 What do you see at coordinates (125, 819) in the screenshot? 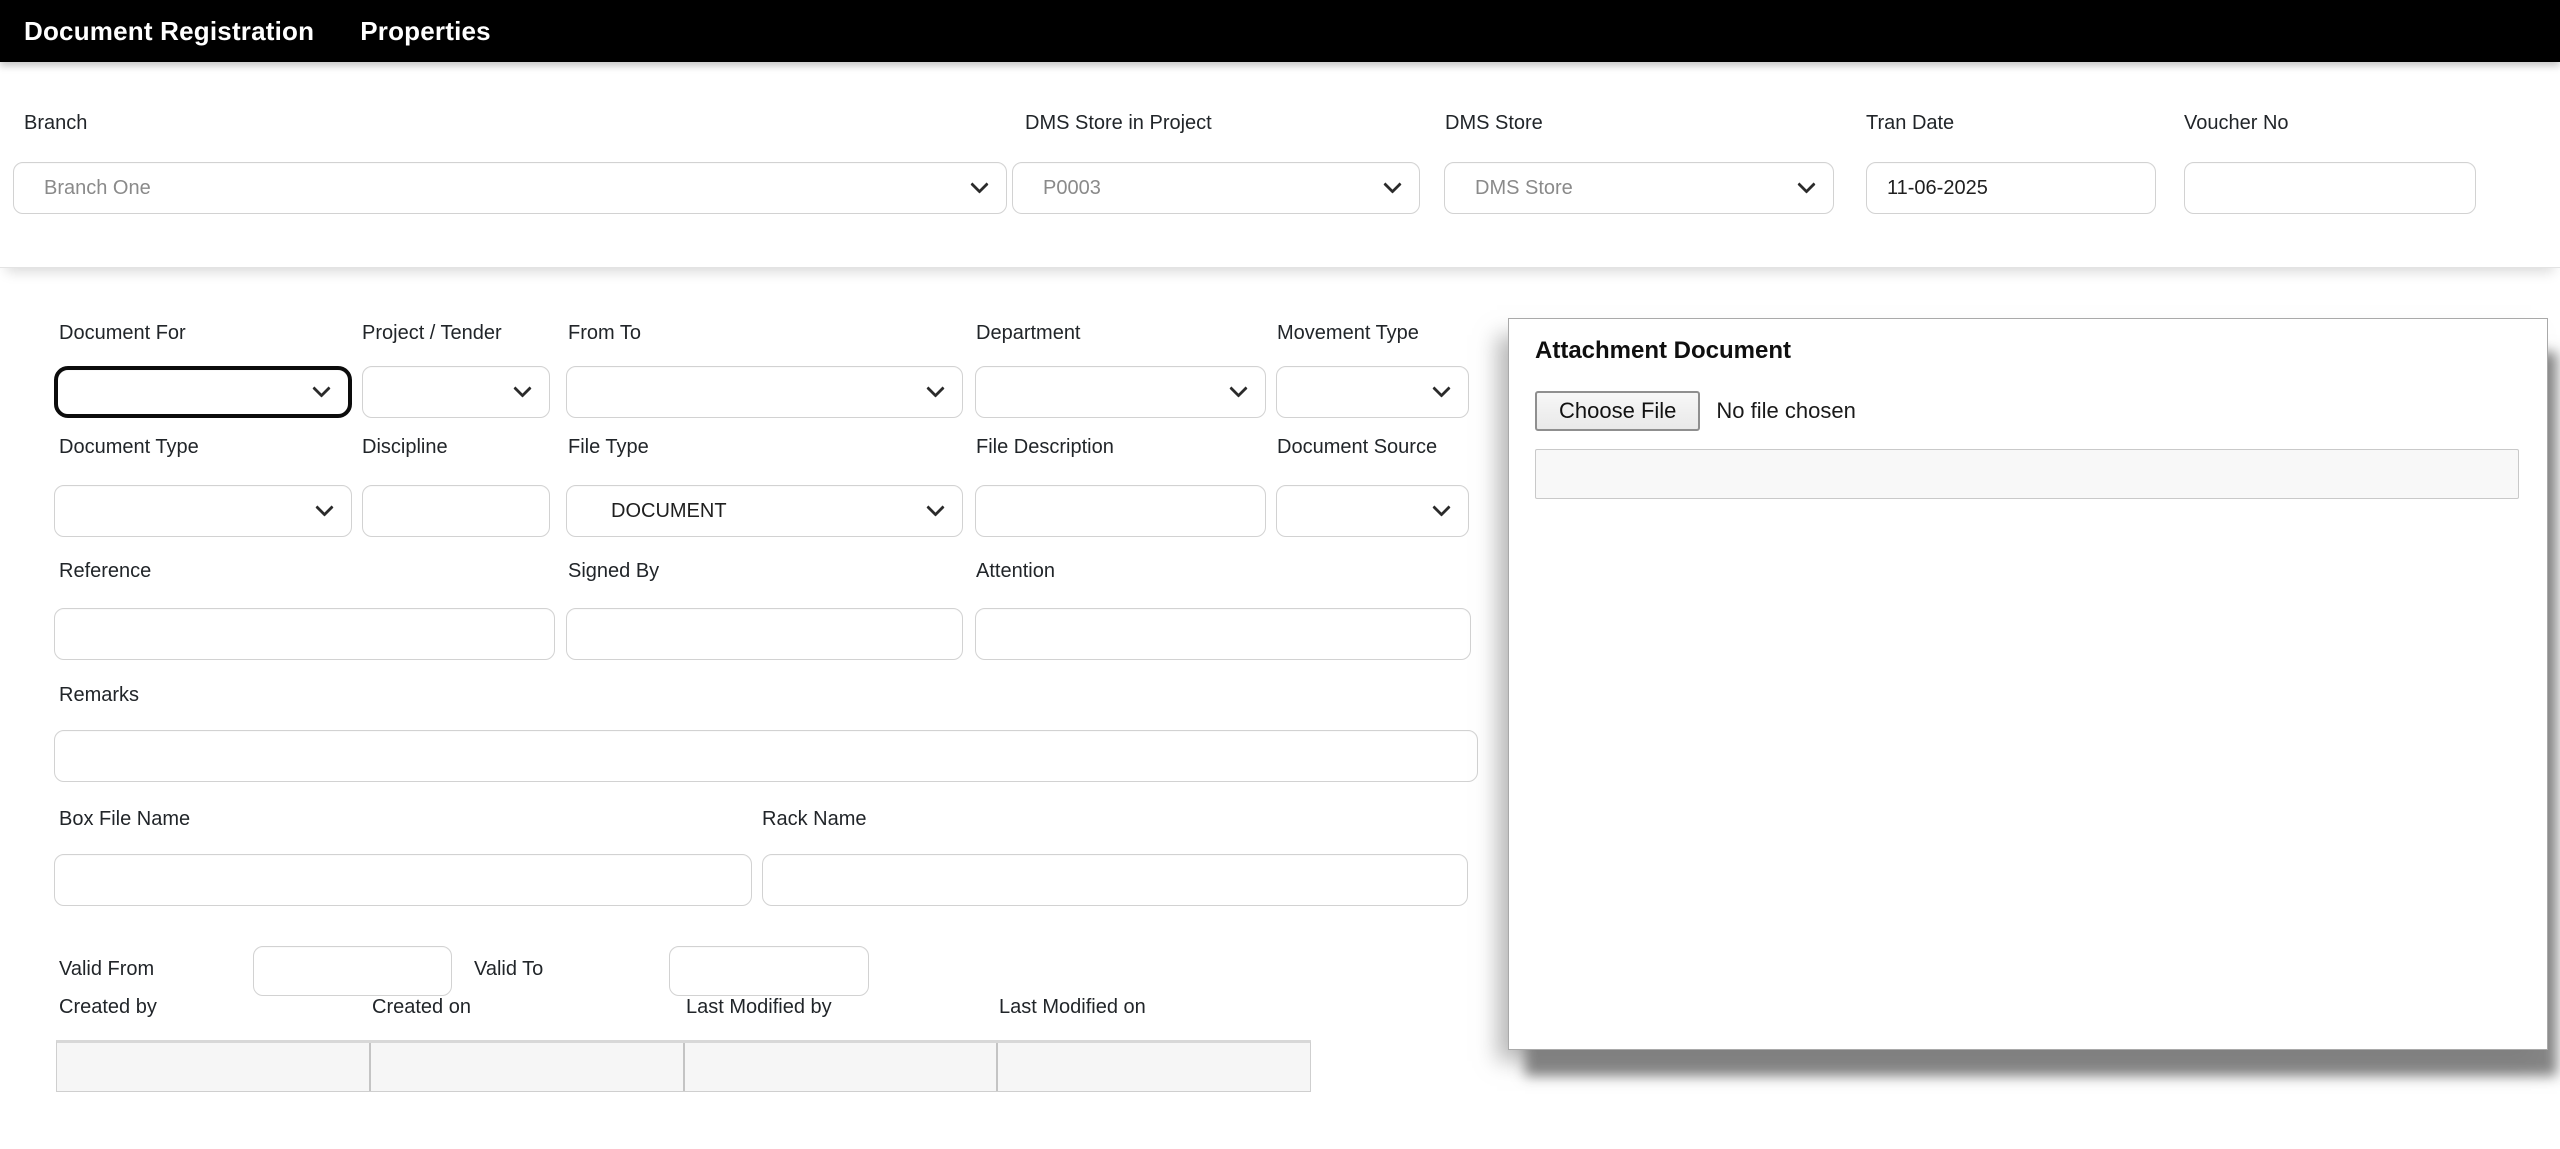
I see `box-file-name-label: Box File Name` at bounding box center [125, 819].